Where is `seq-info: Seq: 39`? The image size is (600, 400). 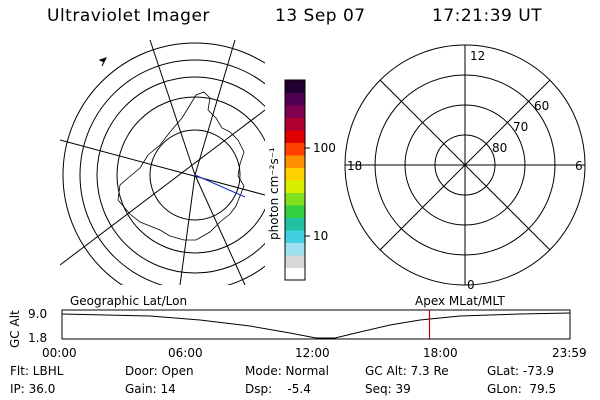
seq-info: Seq: 39 is located at coordinates (388, 389).